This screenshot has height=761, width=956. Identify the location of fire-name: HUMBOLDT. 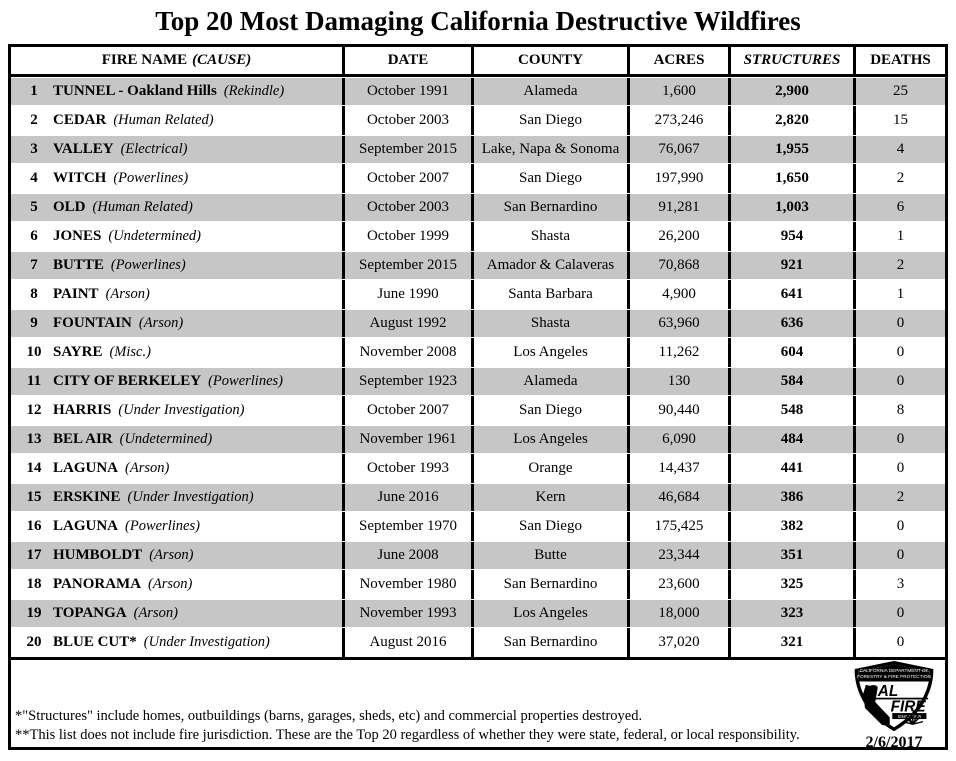
(98, 555).